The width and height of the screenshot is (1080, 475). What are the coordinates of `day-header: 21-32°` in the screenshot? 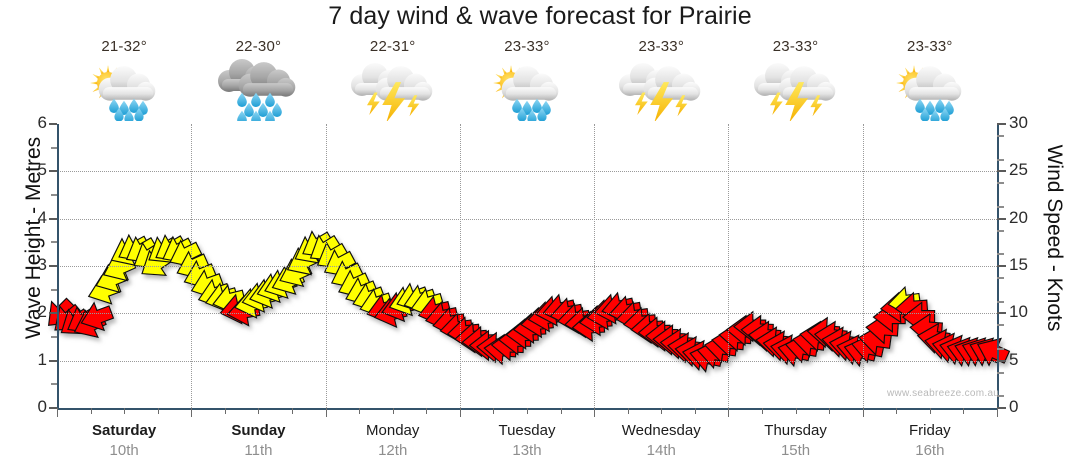 It's located at (124, 79).